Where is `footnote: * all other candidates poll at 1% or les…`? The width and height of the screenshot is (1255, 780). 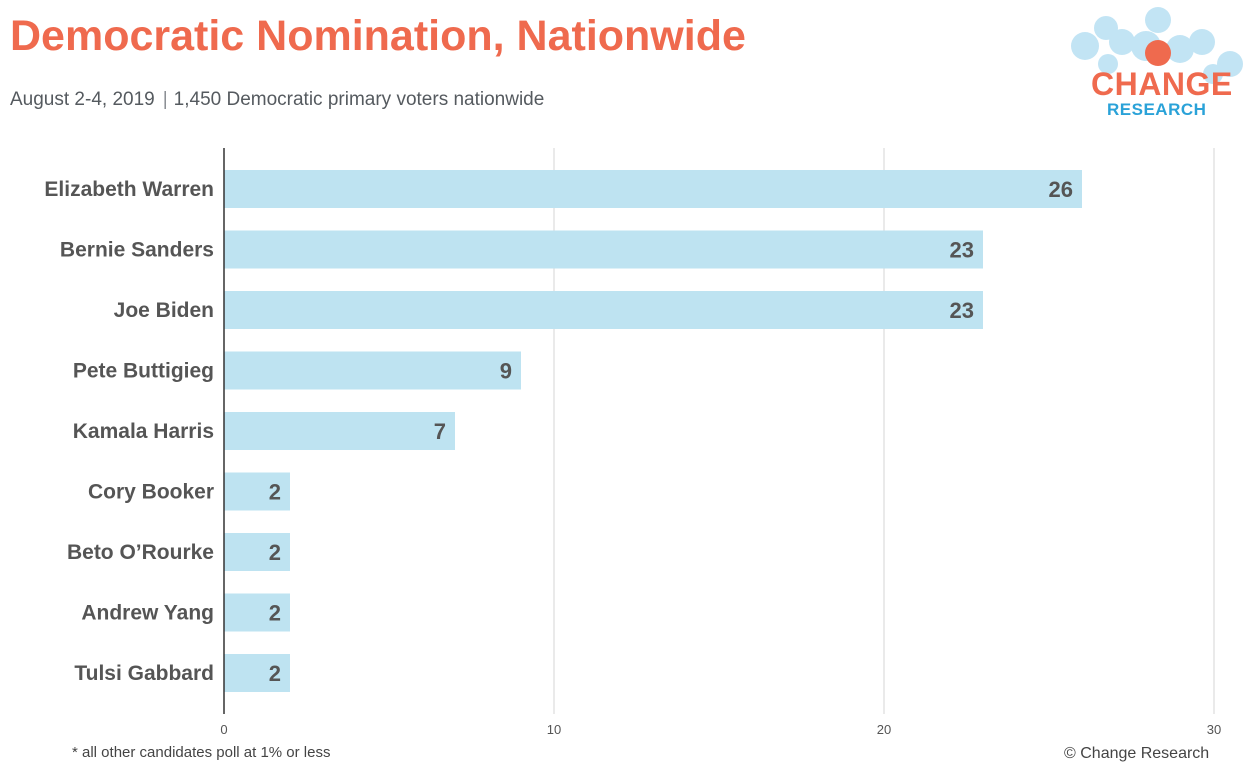 footnote: * all other candidates poll at 1% or les… is located at coordinates (201, 752).